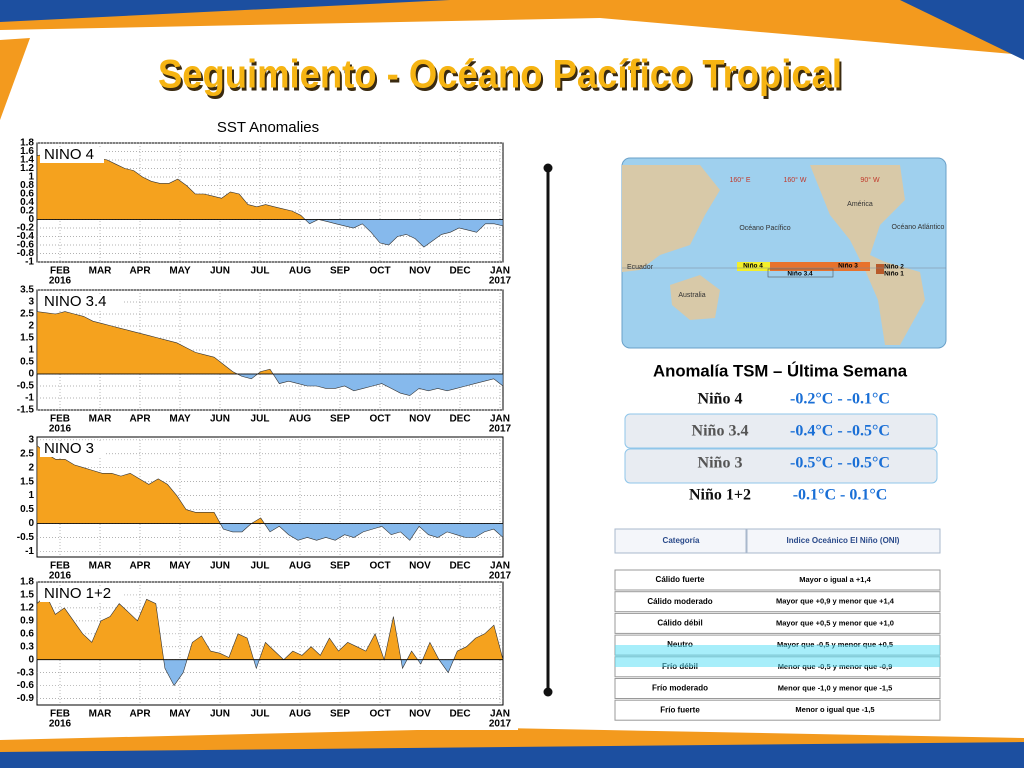 This screenshot has height=773, width=1024. Describe the element at coordinates (27, 290) in the screenshot. I see `y-tick-label: 3.5` at that location.